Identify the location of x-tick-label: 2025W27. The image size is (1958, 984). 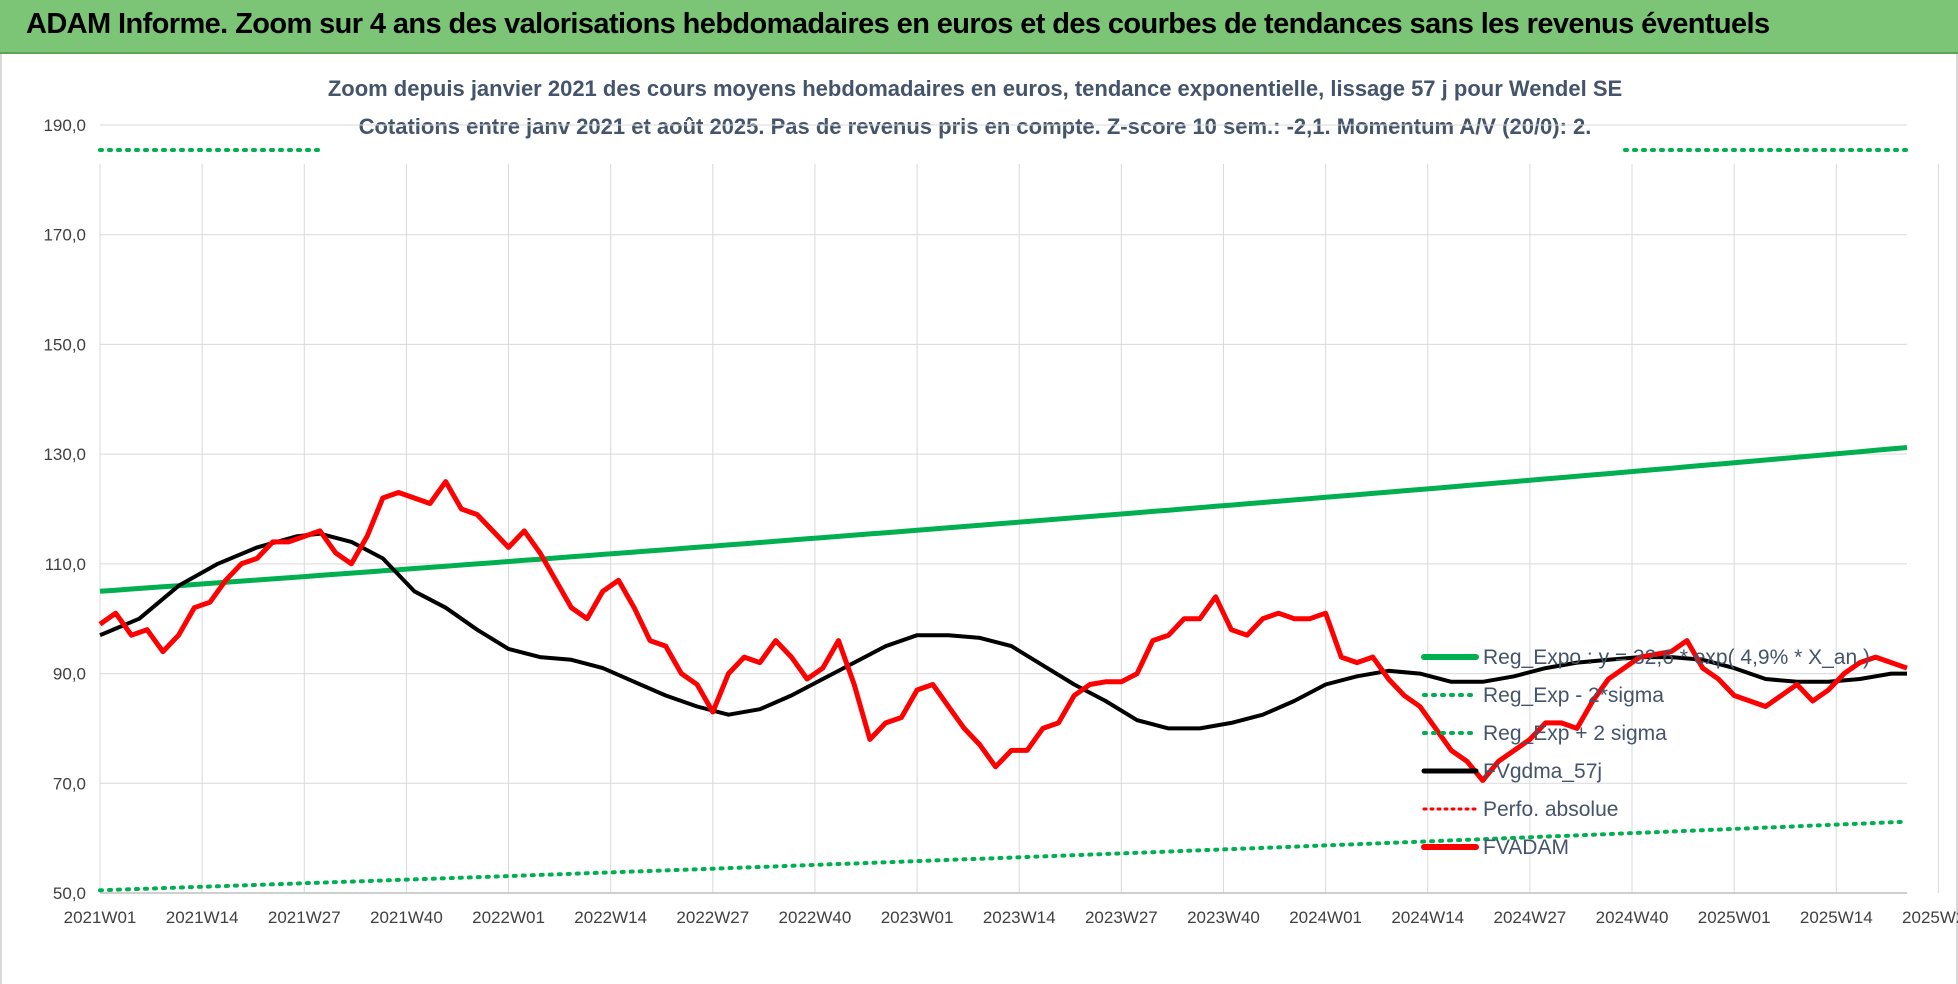
(1930, 917).